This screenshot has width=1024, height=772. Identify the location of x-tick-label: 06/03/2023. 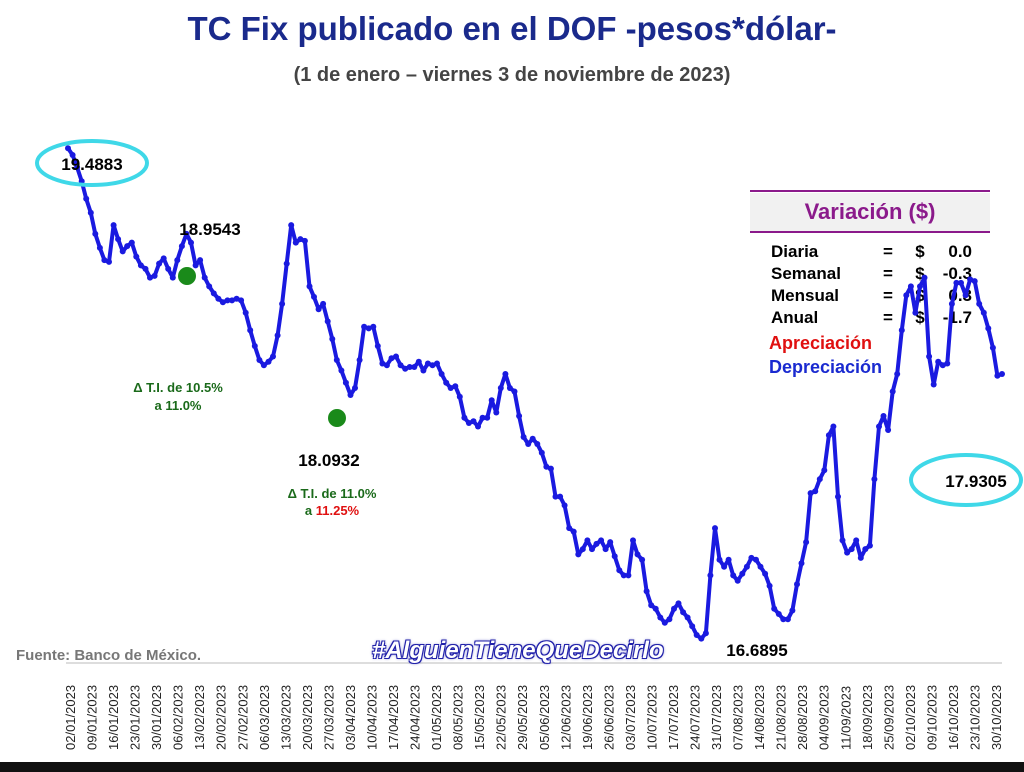
(264, 717).